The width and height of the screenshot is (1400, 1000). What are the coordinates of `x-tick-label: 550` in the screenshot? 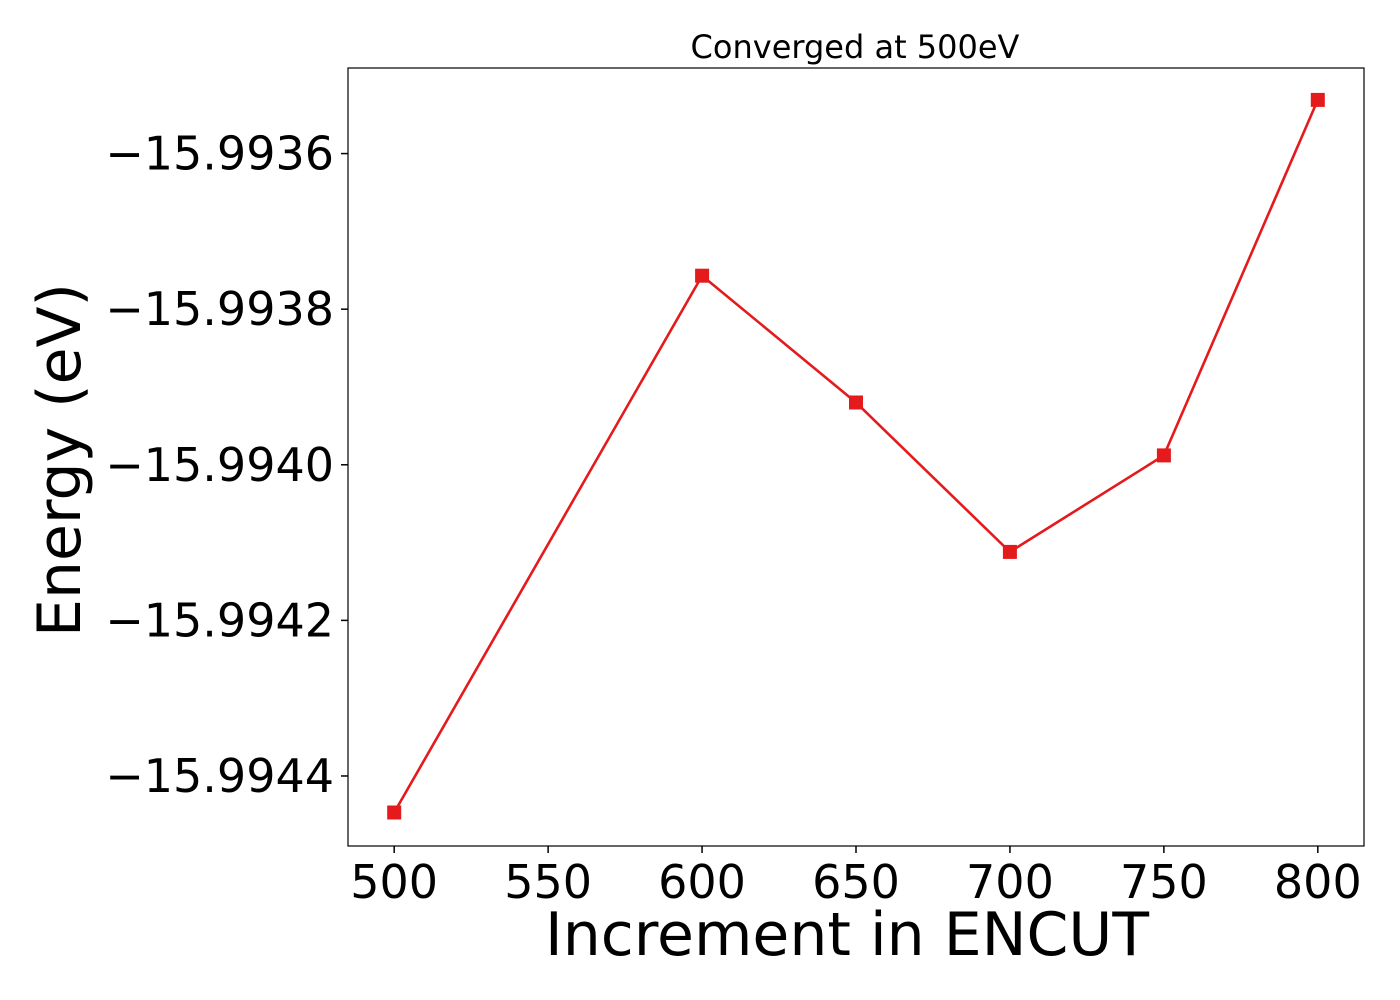 It's located at (548, 882).